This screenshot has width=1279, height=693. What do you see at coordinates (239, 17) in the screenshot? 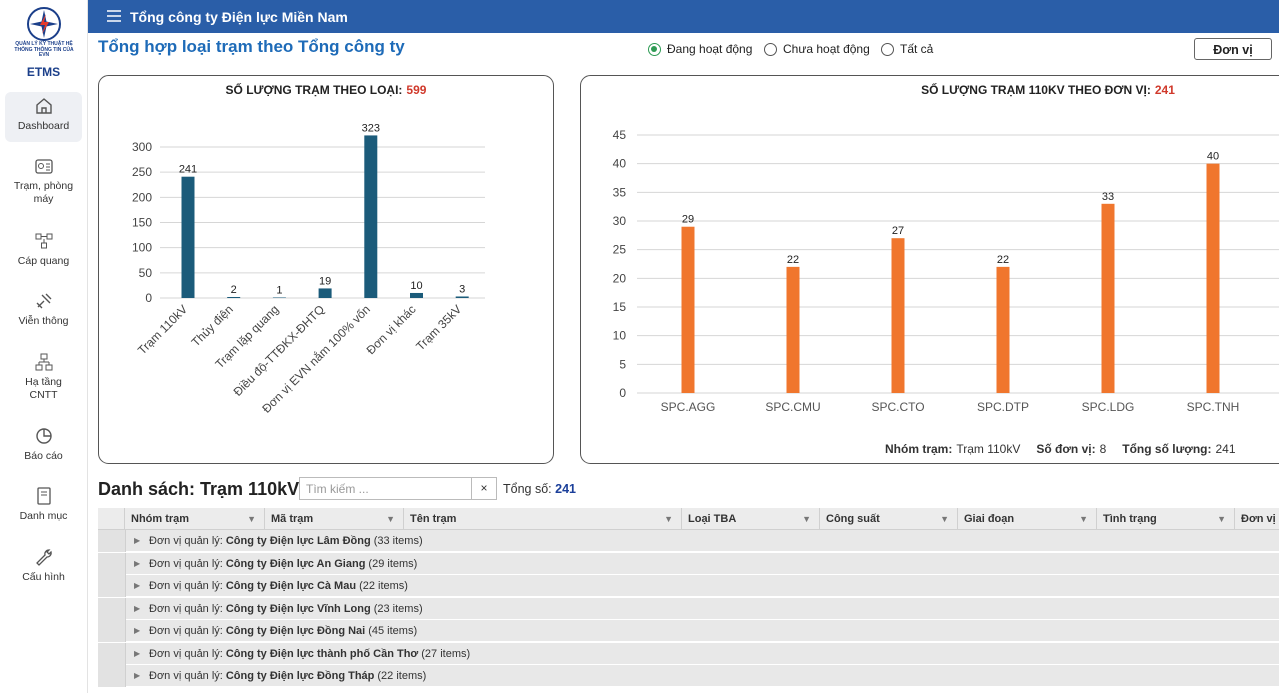
I see `header-title: Tổng công ty Điện lực Miền Nam` at bounding box center [239, 17].